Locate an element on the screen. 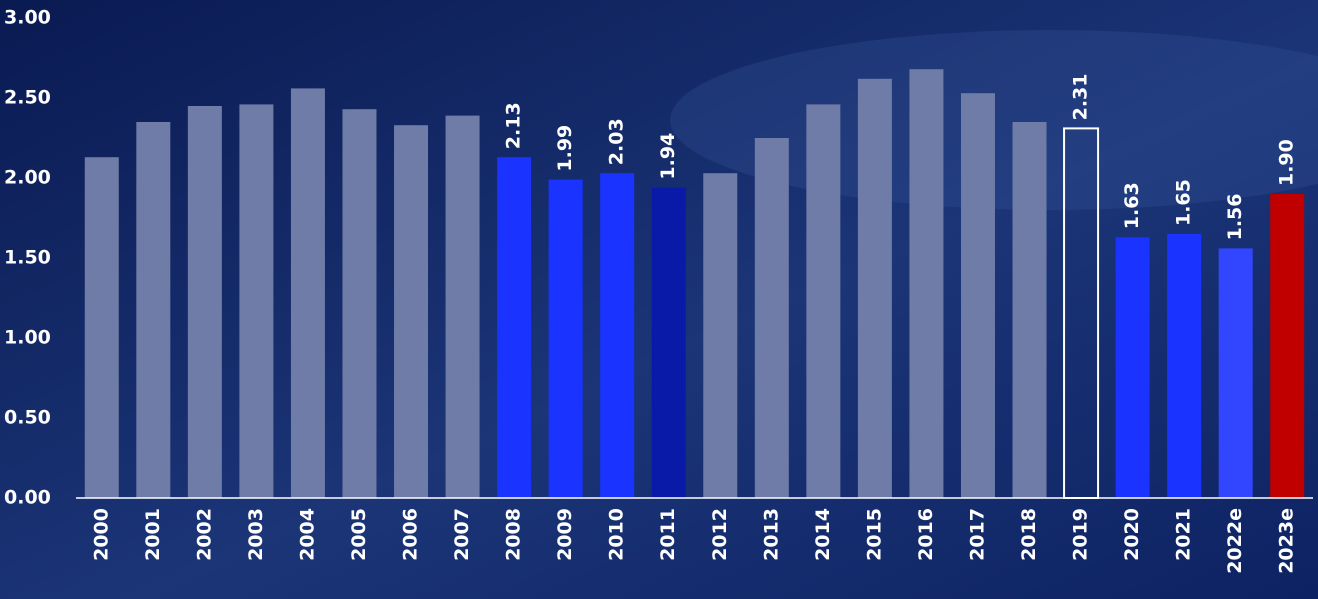 This screenshot has height=599, width=1318. data-label: 2.31 is located at coordinates (1081, 97).